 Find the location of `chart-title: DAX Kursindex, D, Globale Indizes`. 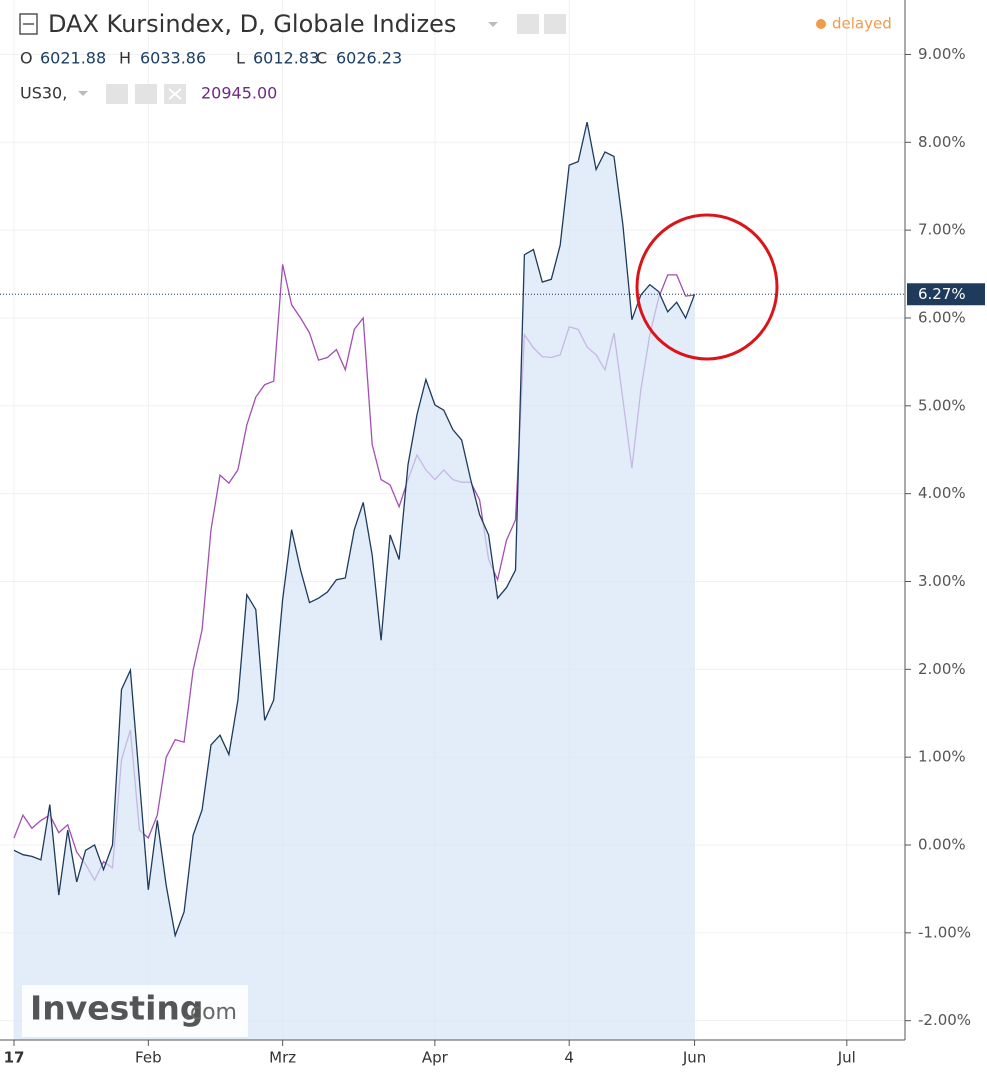

chart-title: DAX Kursindex, D, Globale Indizes is located at coordinates (252, 24).